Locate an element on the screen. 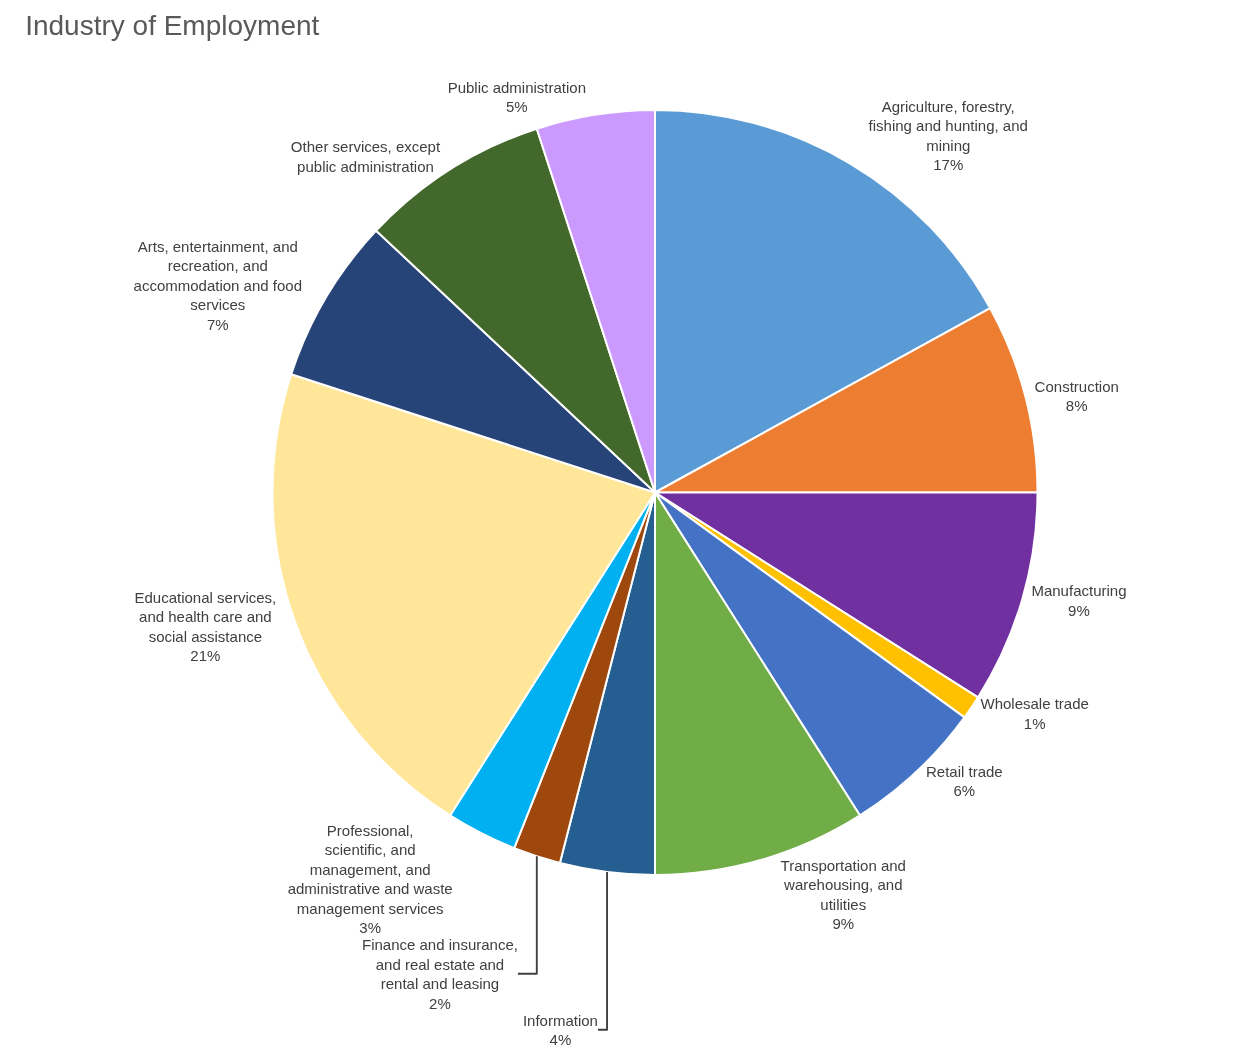 The width and height of the screenshot is (1260, 1053). slice-label: Agriculture, forestry, fishing and hunting, and mining is located at coordinates (948, 125).